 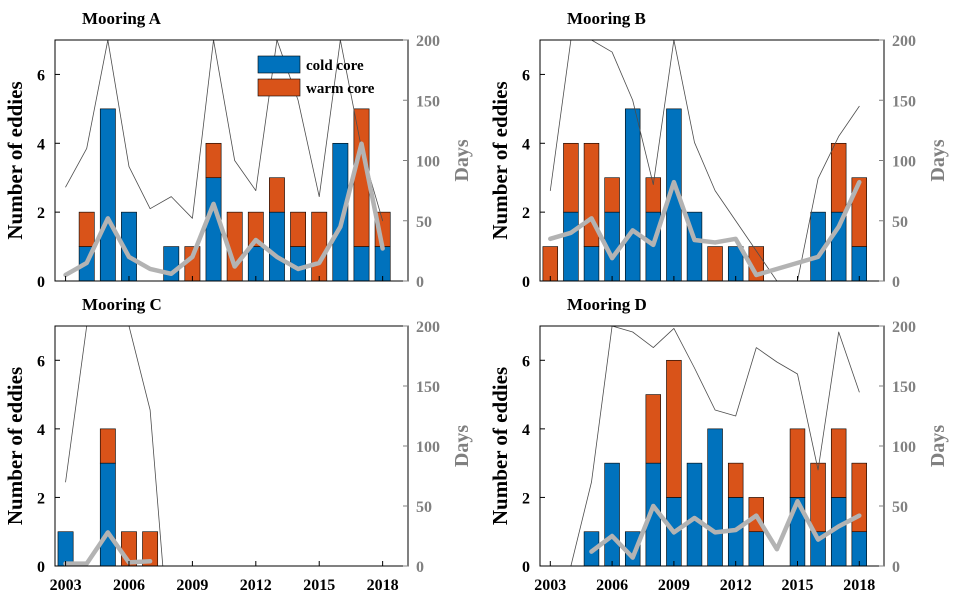 I want to click on bar-warm-2011, so click(x=715, y=264).